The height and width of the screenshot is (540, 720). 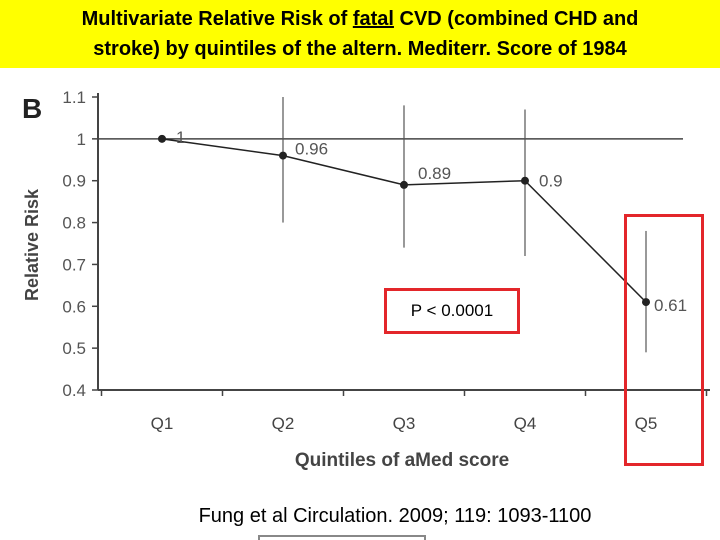 What do you see at coordinates (180, 137) in the screenshot?
I see `data-label: 1` at bounding box center [180, 137].